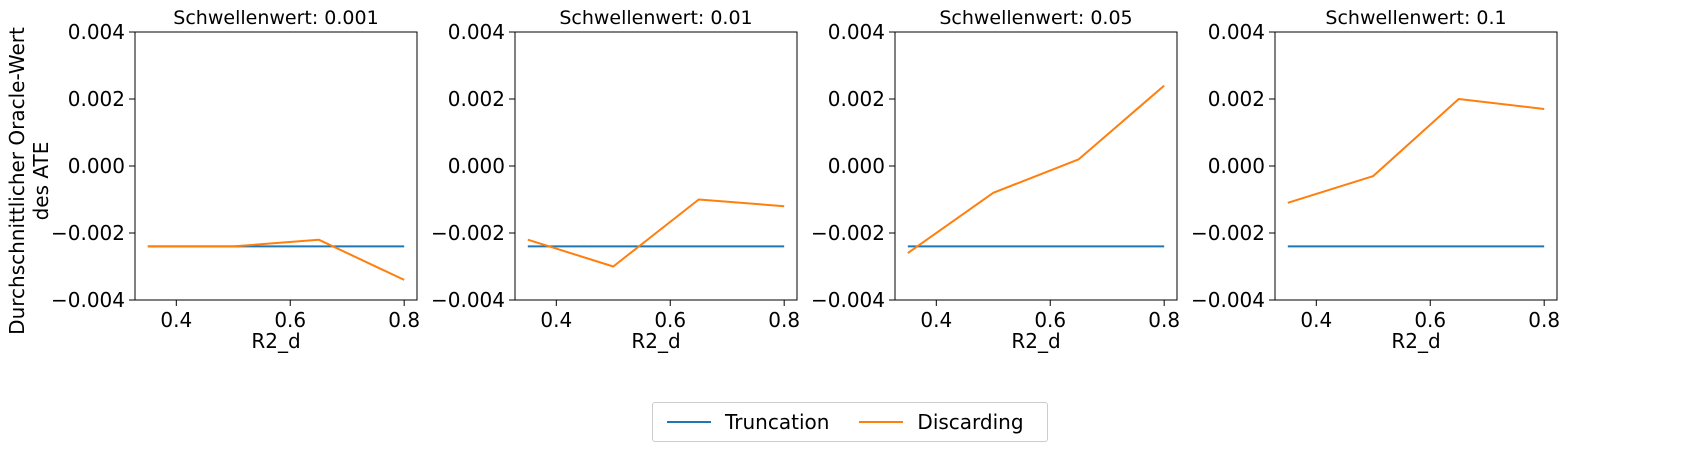  I want to click on legend-item-truncation: Truncation, so click(748, 422).